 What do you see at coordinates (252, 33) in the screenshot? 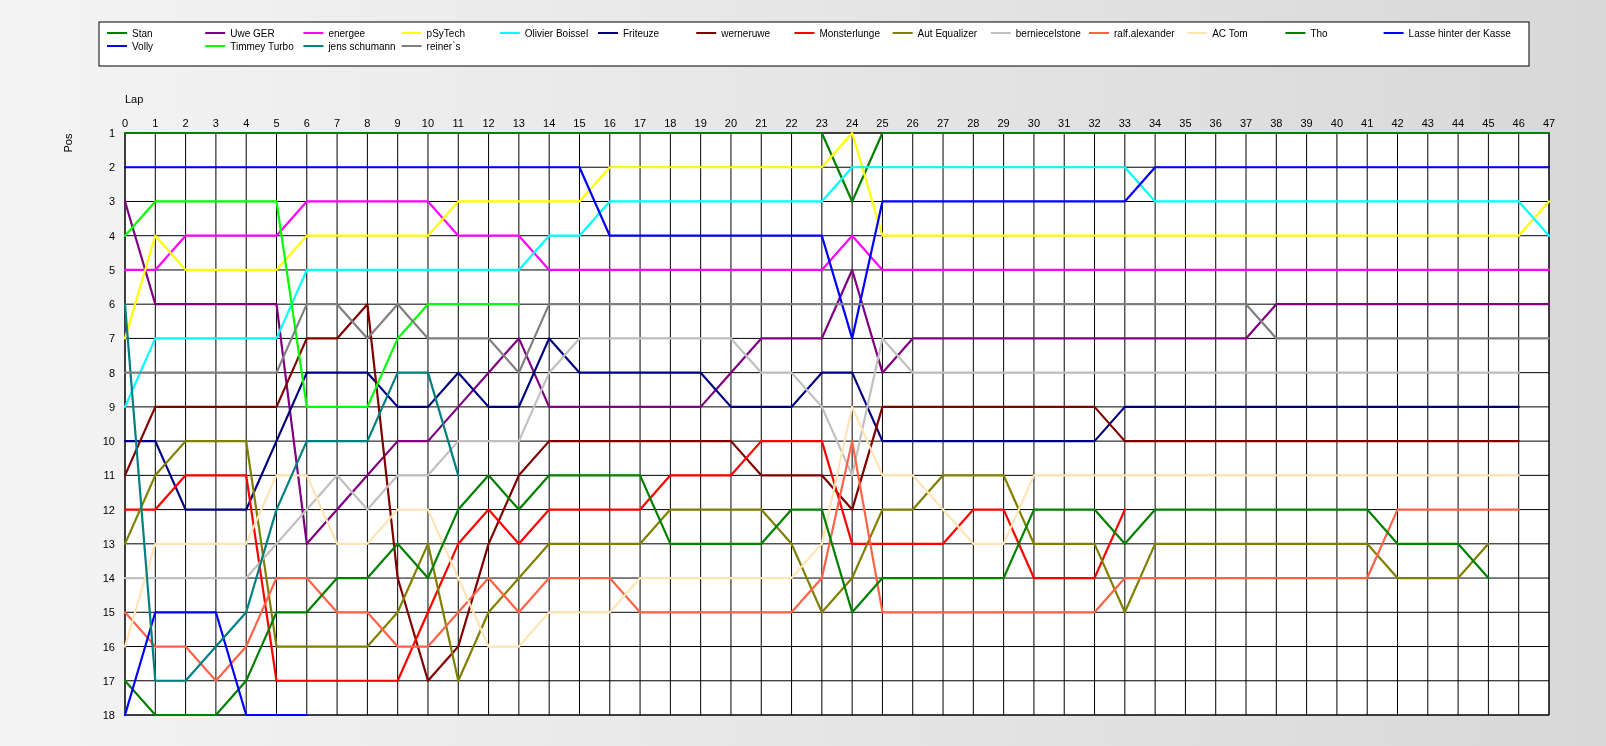
I see `legend-label: Uwe GER` at bounding box center [252, 33].